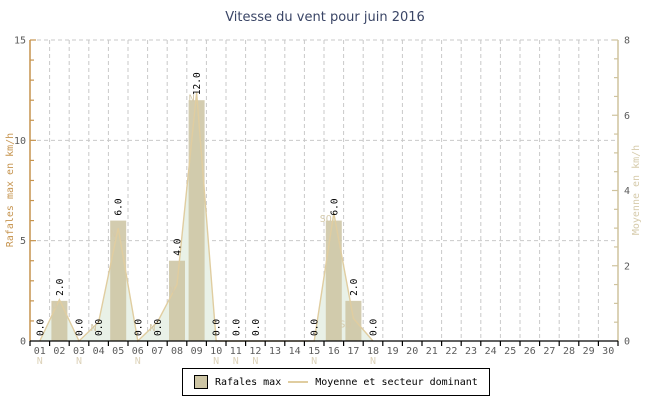  What do you see at coordinates (451, 351) in the screenshot?
I see `x-axis-day-label: 22` at bounding box center [451, 351].